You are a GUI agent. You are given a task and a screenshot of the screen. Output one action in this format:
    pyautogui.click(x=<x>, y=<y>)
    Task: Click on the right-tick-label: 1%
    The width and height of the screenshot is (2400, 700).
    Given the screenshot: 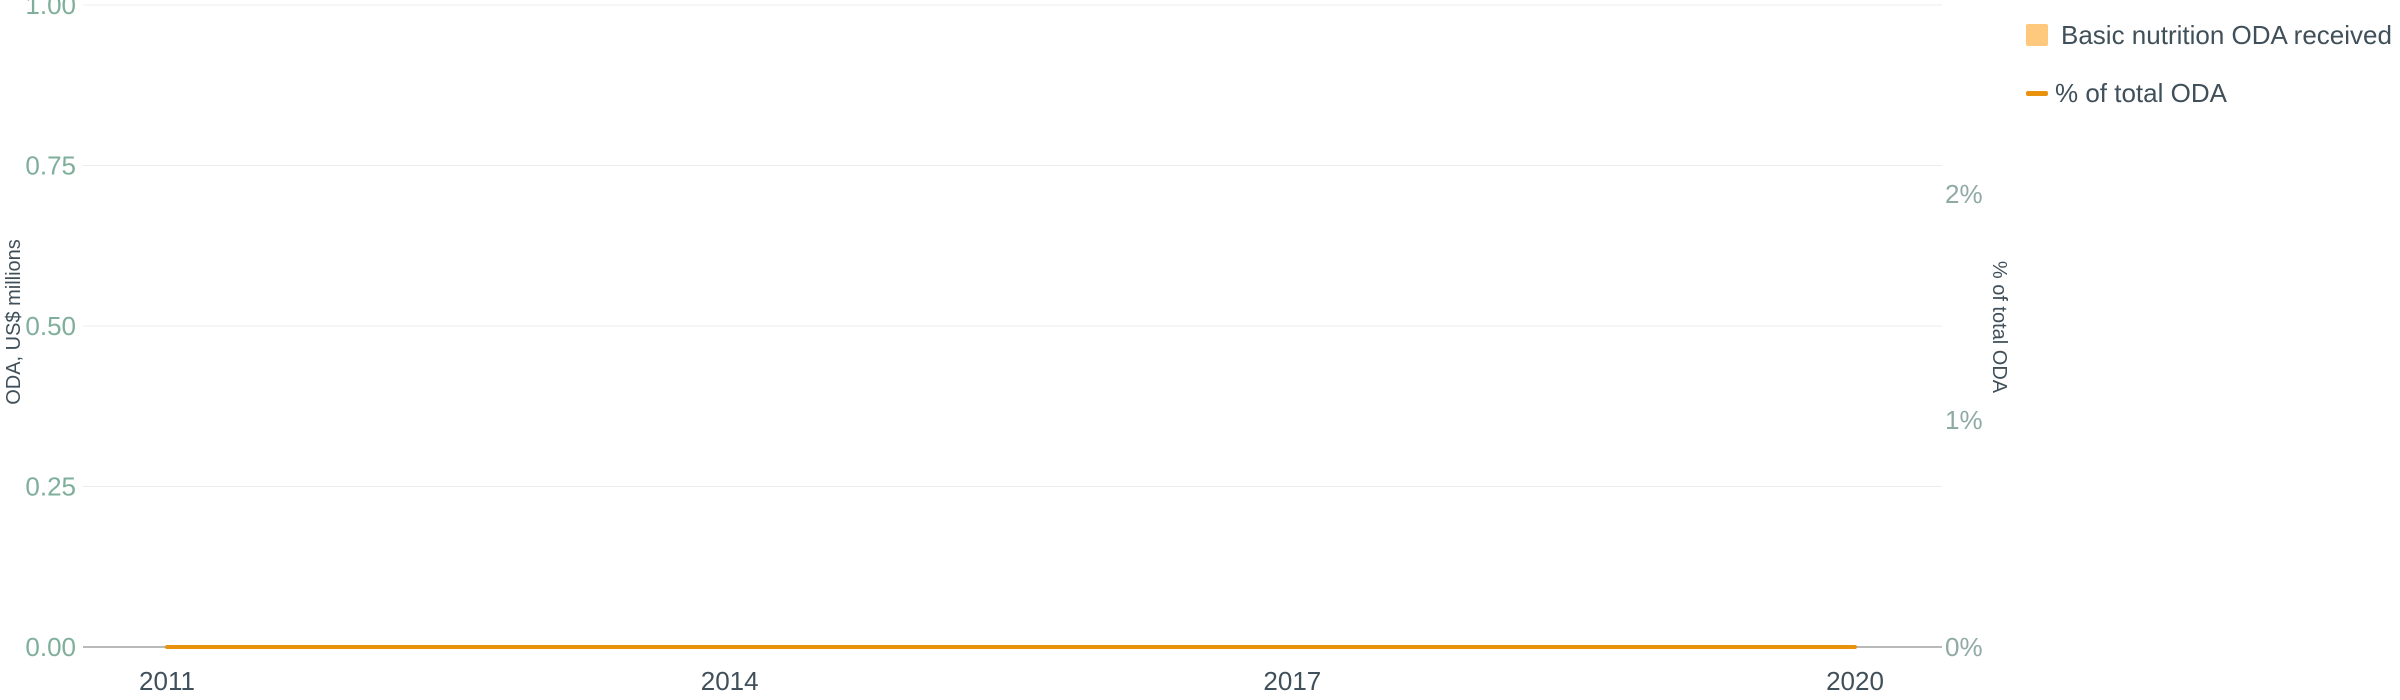 What is the action you would take?
    pyautogui.click(x=1964, y=420)
    